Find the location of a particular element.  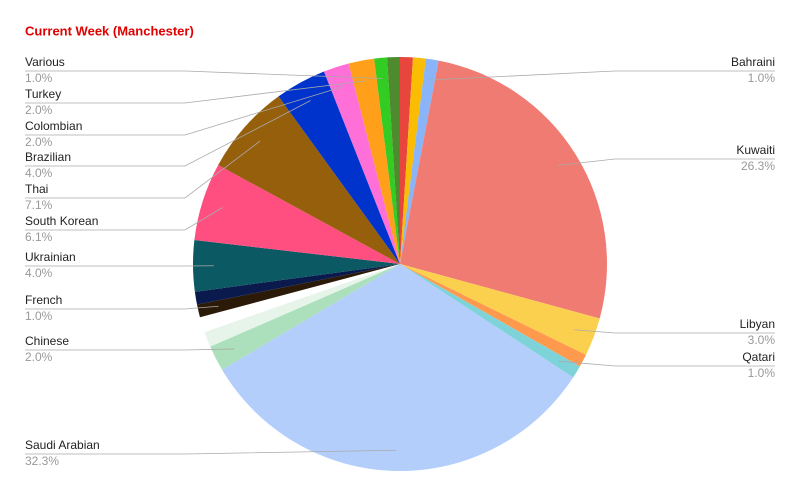

legend-label: Saudi Arabian is located at coordinates (62, 445).